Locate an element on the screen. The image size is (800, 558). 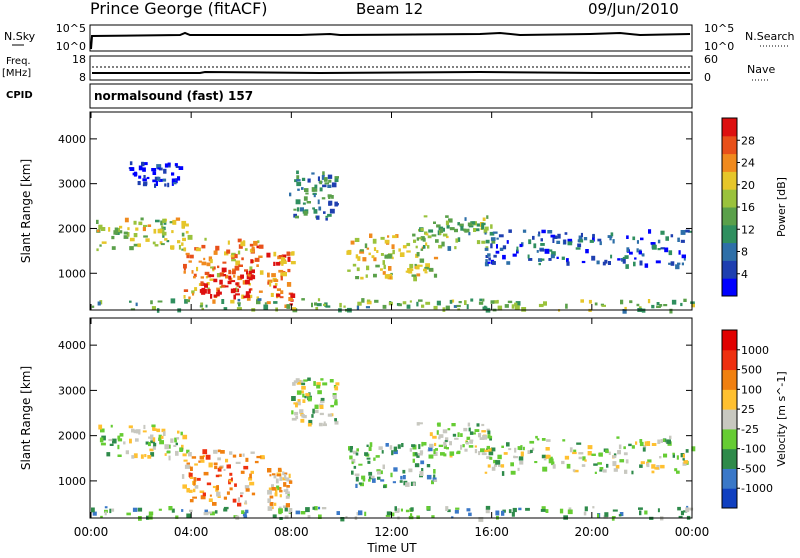
colorbar-segment is located at coordinates (729, 251).